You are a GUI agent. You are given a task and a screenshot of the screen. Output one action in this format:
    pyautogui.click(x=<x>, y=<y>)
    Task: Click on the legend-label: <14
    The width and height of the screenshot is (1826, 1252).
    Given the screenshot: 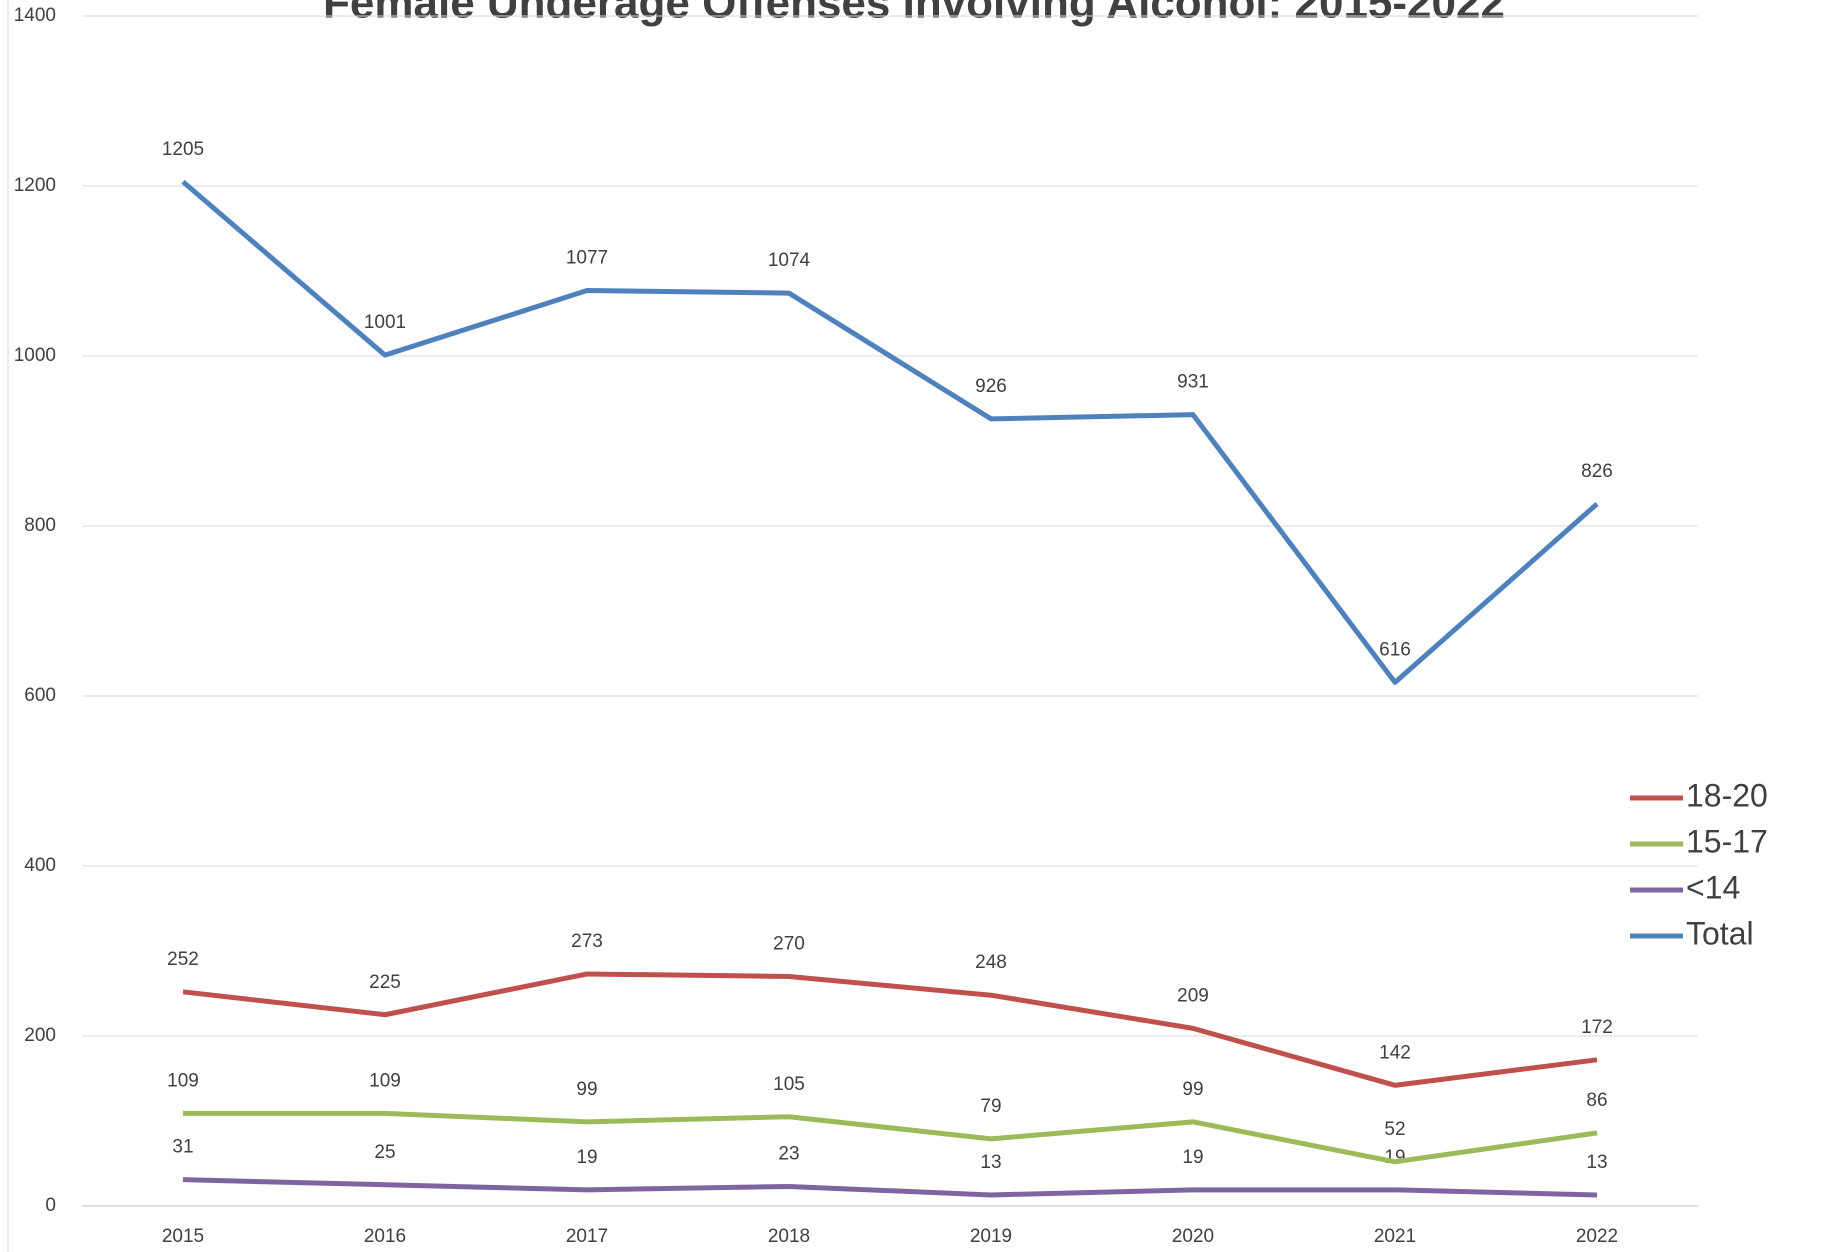 What is the action you would take?
    pyautogui.click(x=1713, y=887)
    